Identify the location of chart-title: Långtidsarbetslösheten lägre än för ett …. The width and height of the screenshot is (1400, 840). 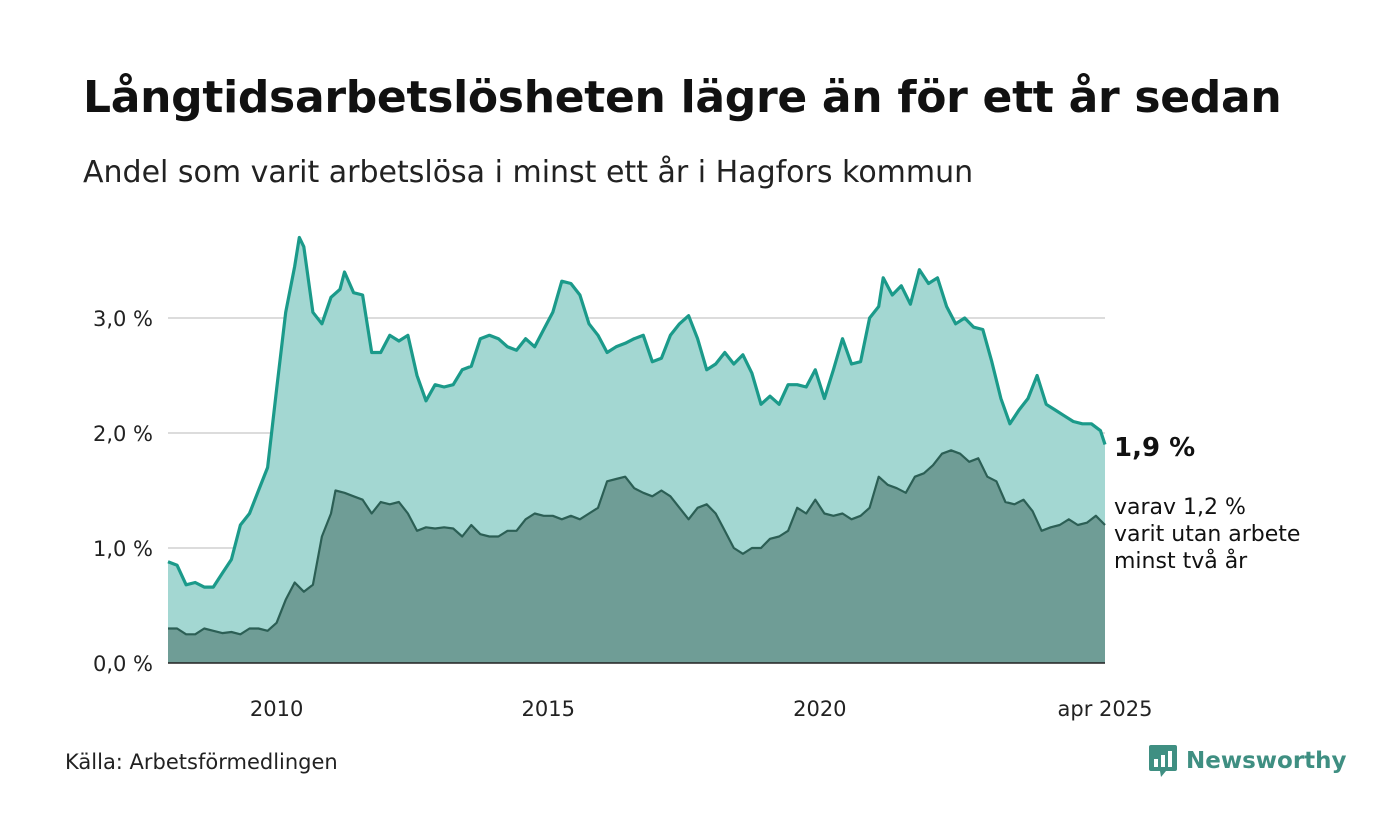
(682, 97).